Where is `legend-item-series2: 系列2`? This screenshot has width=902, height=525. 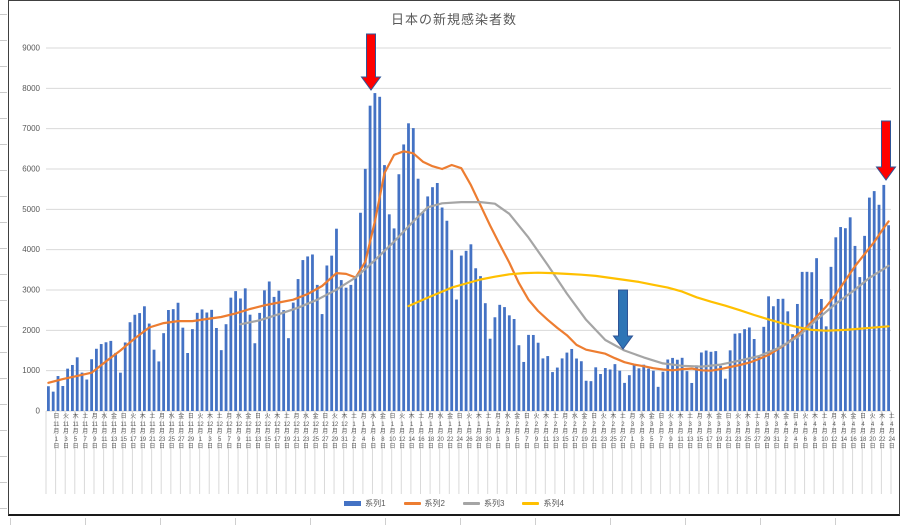 legend-item-series2: 系列2 is located at coordinates (424, 503).